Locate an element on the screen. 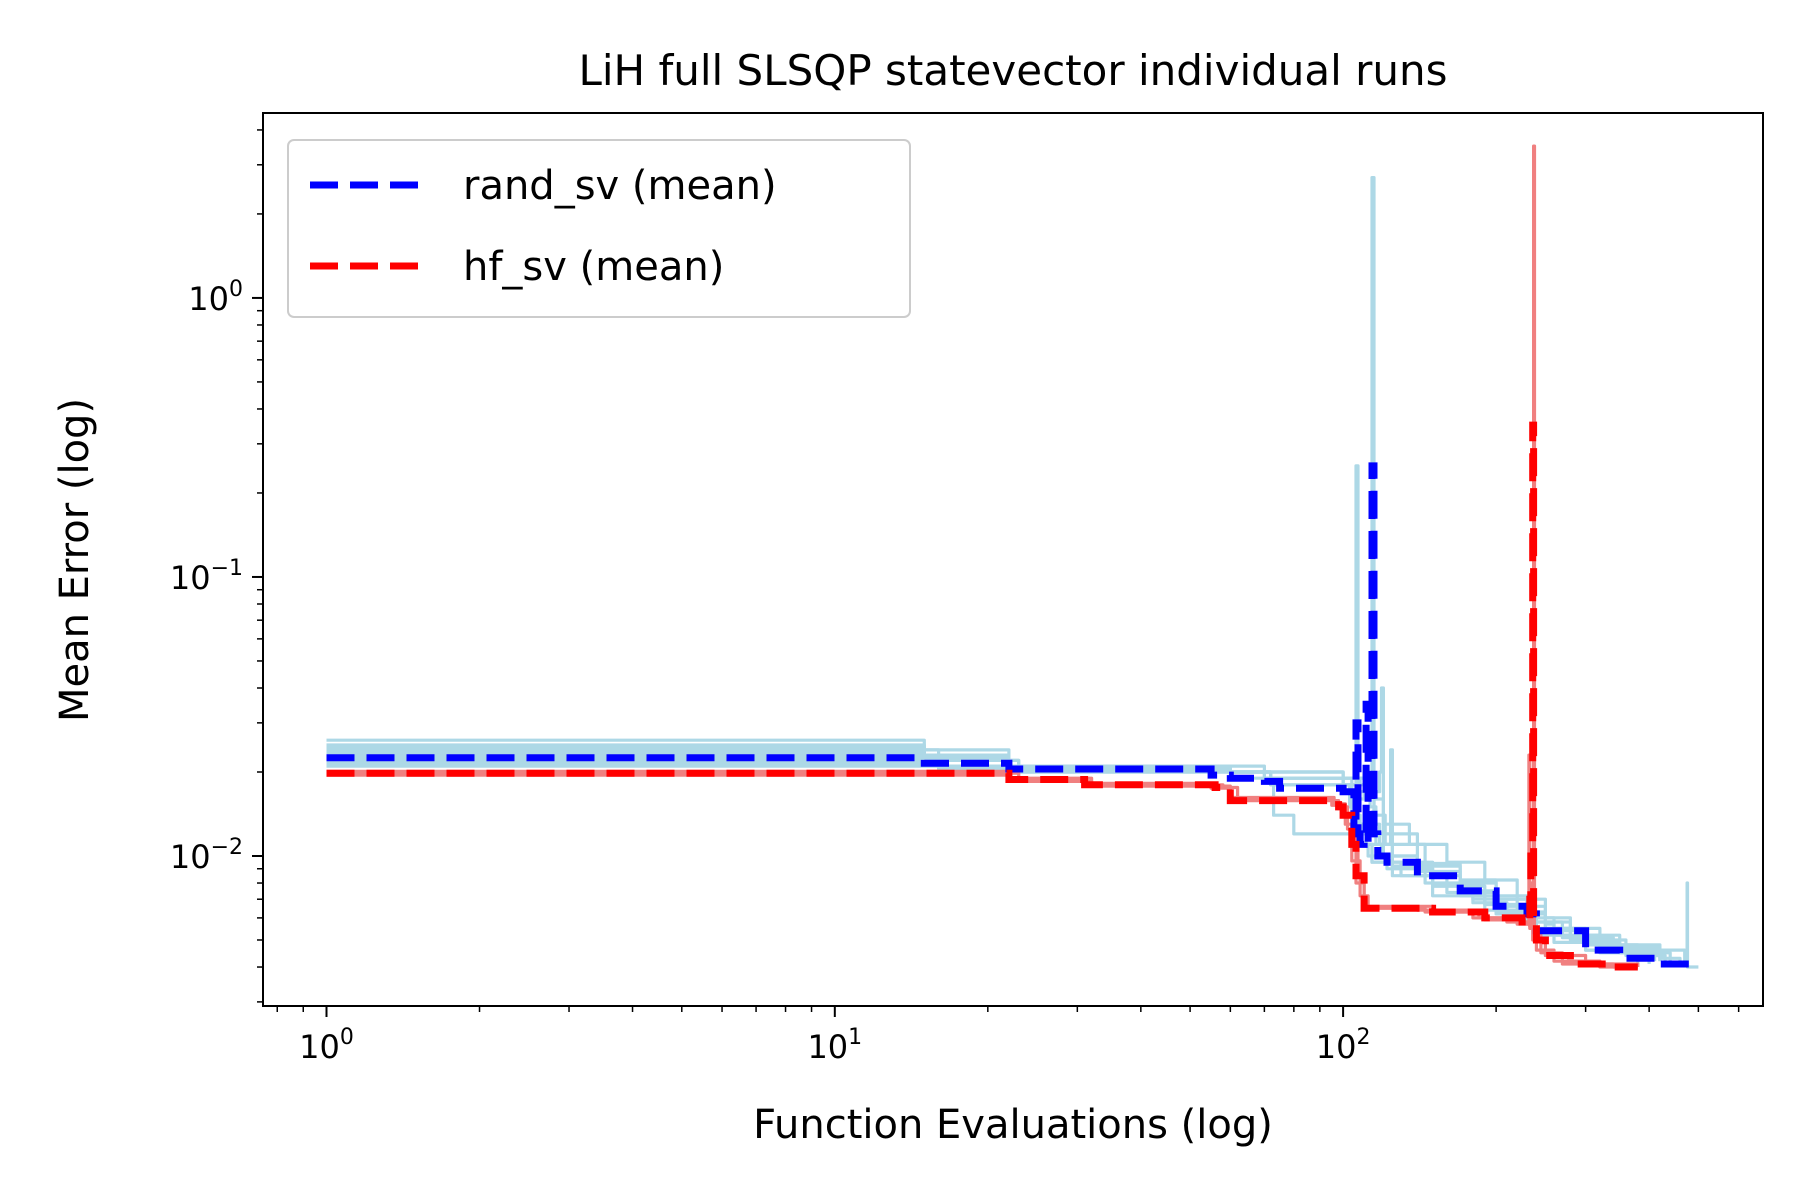 The height and width of the screenshot is (1200, 1800). y-tick-label-0: 10⁻² is located at coordinates (206, 855).